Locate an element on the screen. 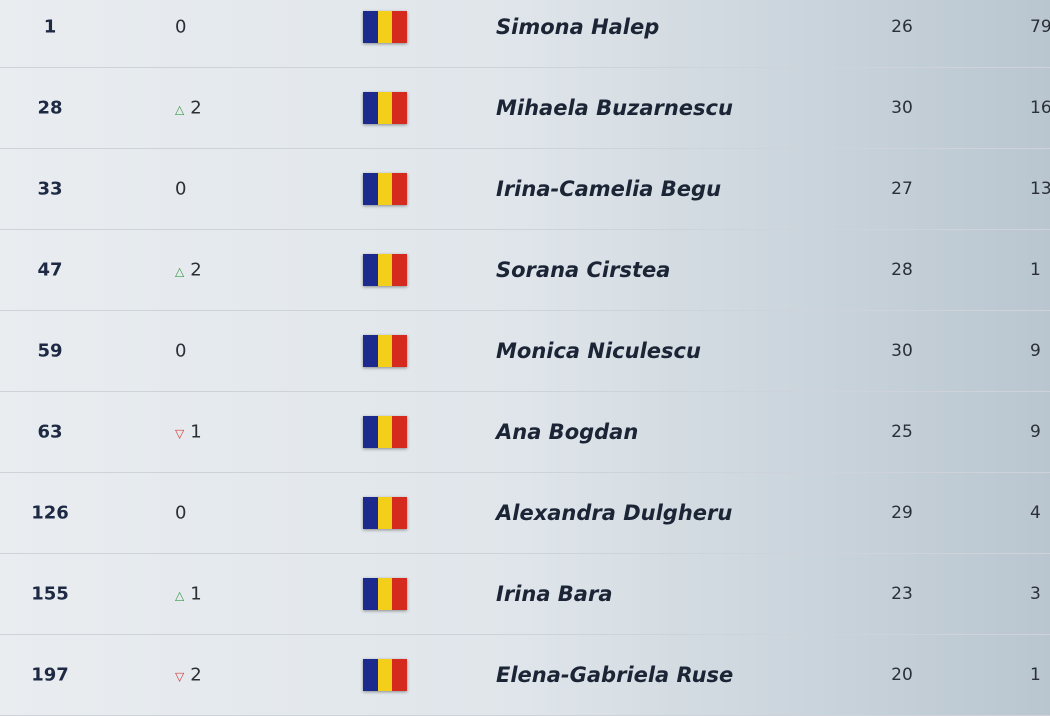 The height and width of the screenshot is (716, 1050). points: 3 is located at coordinates (1035, 593).